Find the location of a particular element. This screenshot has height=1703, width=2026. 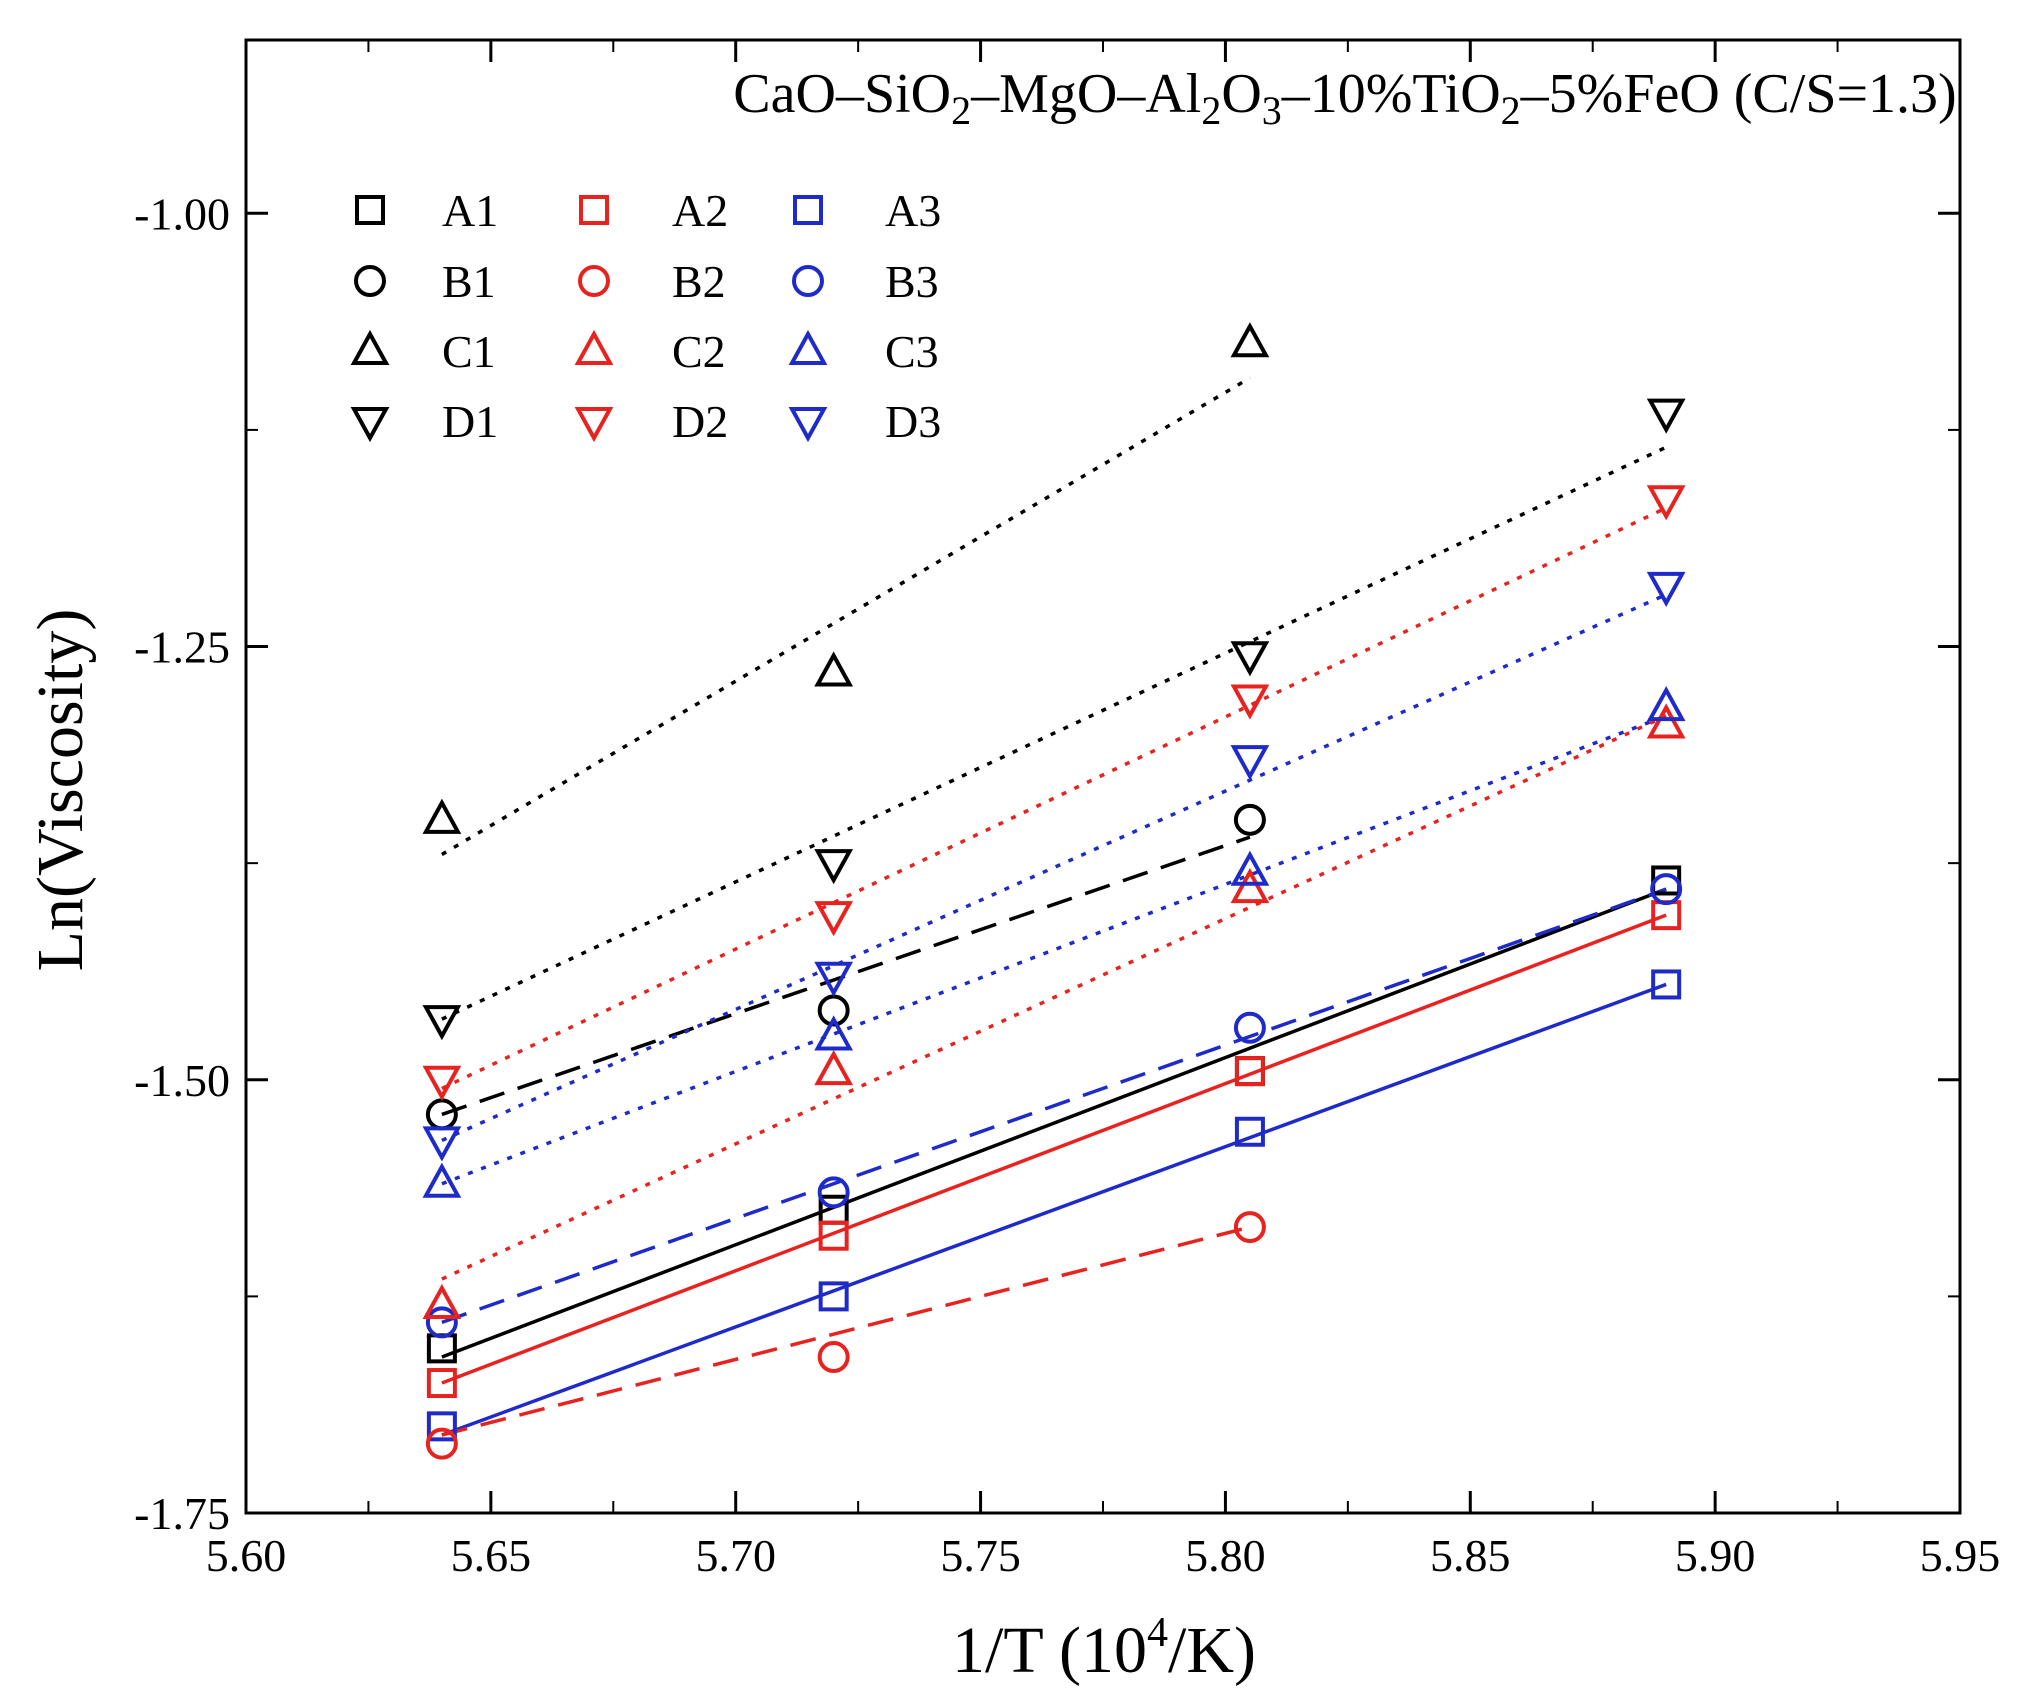

legend-marker-b2 is located at coordinates (594, 281).